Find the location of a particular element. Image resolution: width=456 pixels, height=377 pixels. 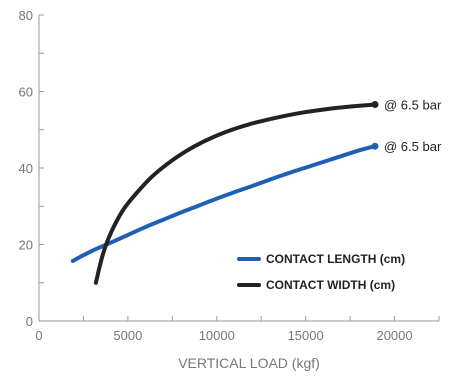

y-tick-label: 80 is located at coordinates (26, 15).